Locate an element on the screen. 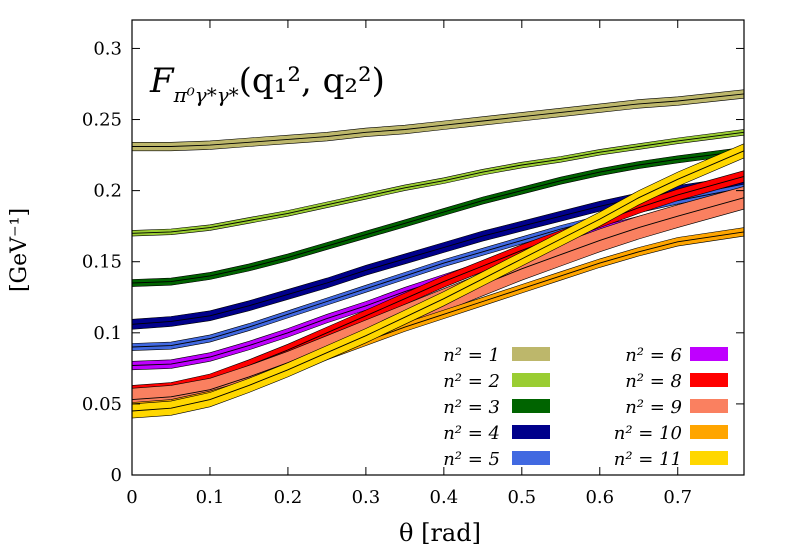 This screenshot has height=552, width=789. x-tick-label: 0 is located at coordinates (131, 497).